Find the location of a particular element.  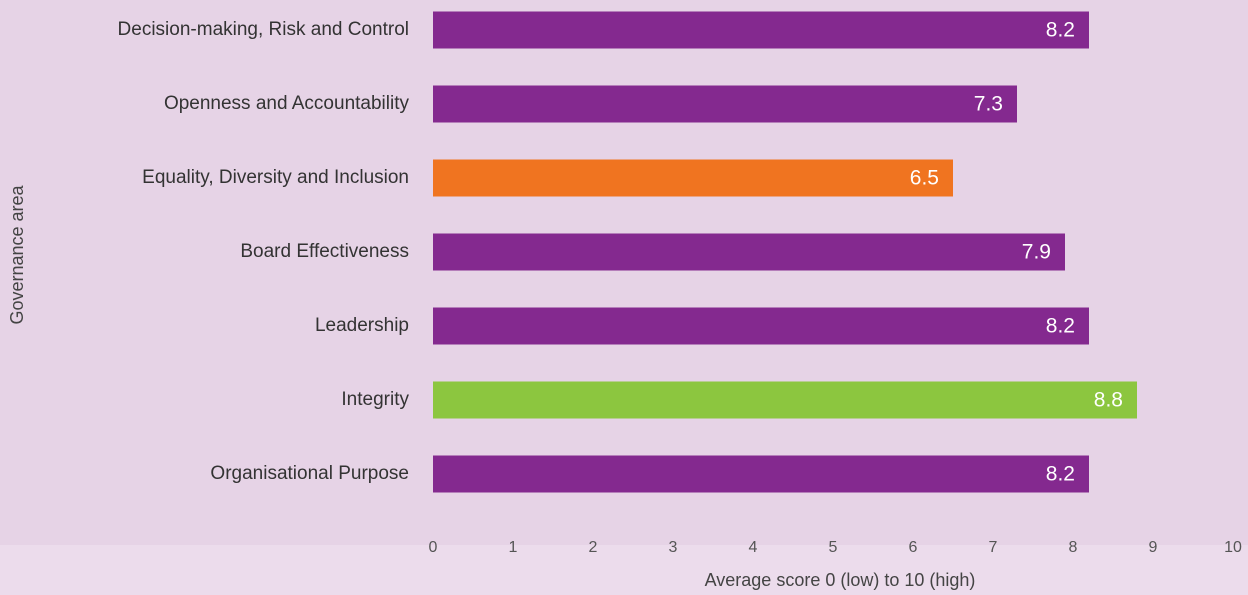

x-axis-title: Average score 0 (low) to 10 (high) is located at coordinates (840, 580).